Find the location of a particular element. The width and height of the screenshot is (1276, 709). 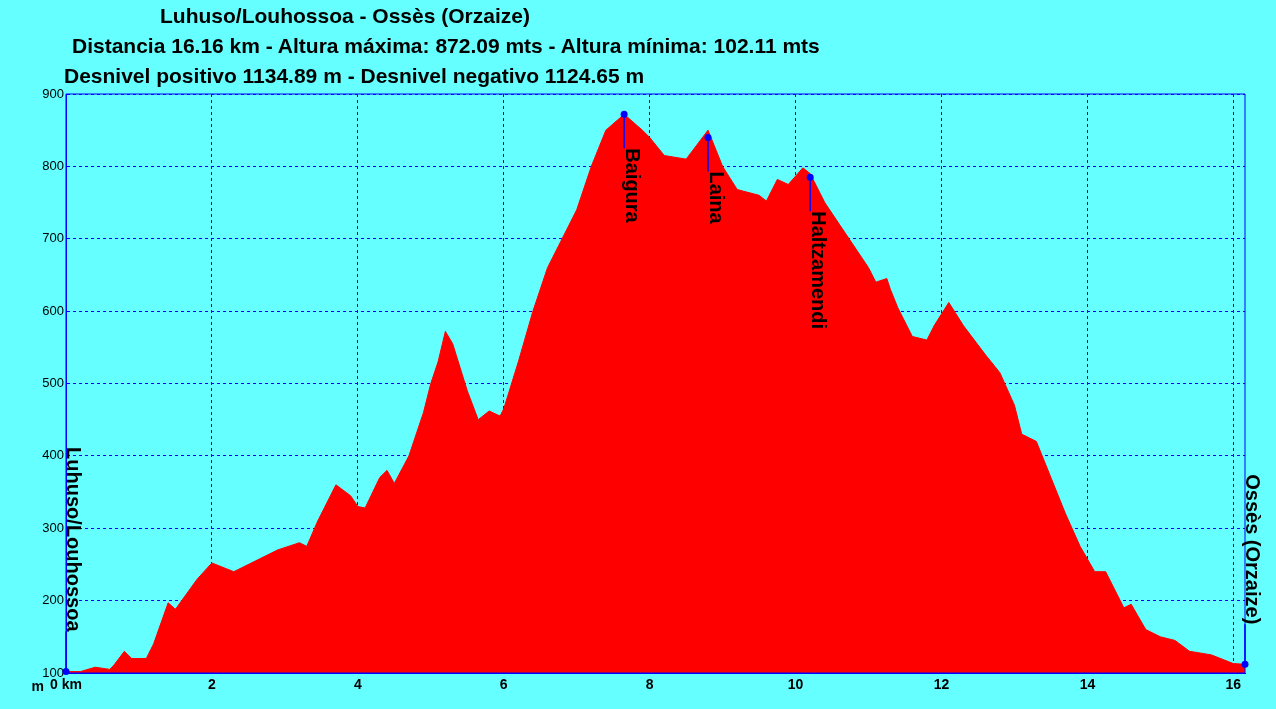

y-tick-label: 400 is located at coordinates (53, 455).